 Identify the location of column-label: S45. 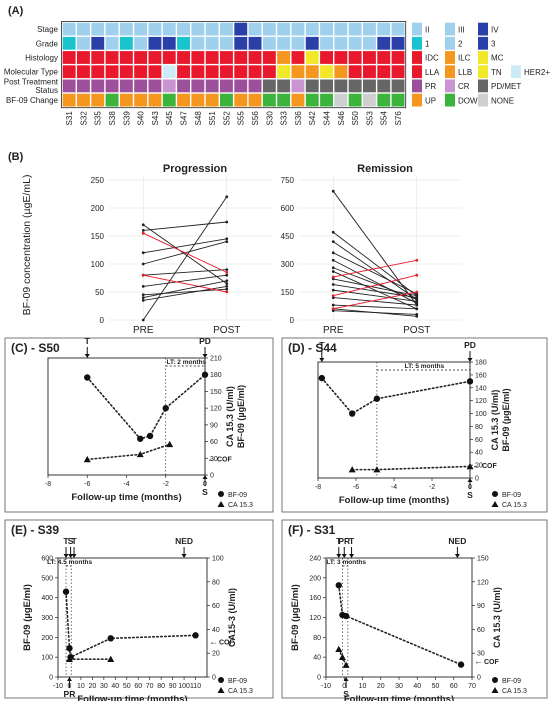
(169, 118).